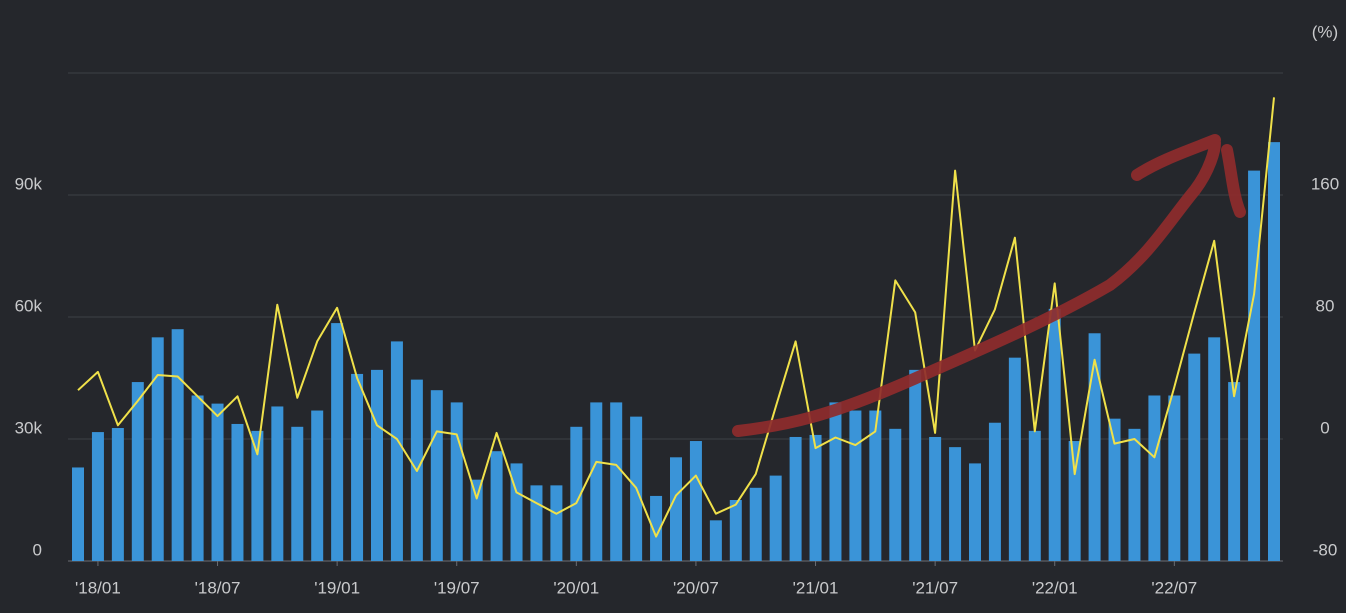 The image size is (1346, 613). What do you see at coordinates (816, 587) in the screenshot?
I see `x-tick-label: '21/01` at bounding box center [816, 587].